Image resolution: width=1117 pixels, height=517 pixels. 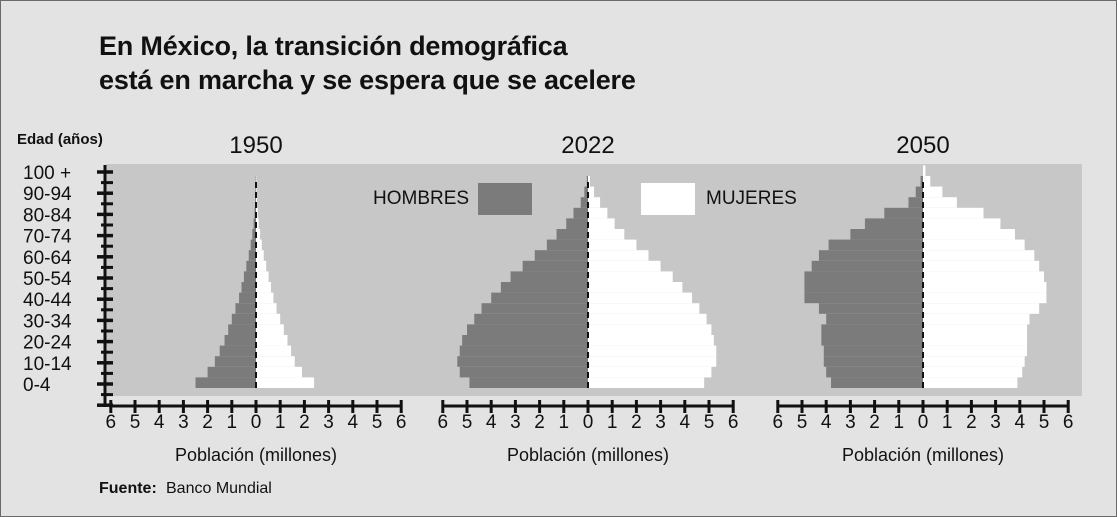 I want to click on x-tick-label-2050-7: 1, so click(x=947, y=422).